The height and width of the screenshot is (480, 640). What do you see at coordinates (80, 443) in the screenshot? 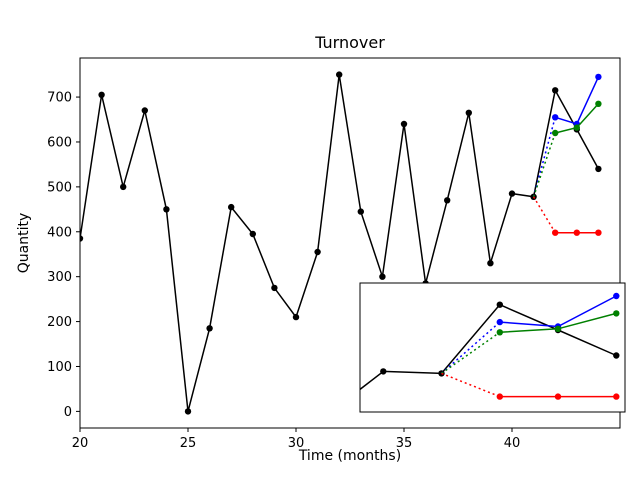
I see `svg-text: 20` at bounding box center [80, 443].